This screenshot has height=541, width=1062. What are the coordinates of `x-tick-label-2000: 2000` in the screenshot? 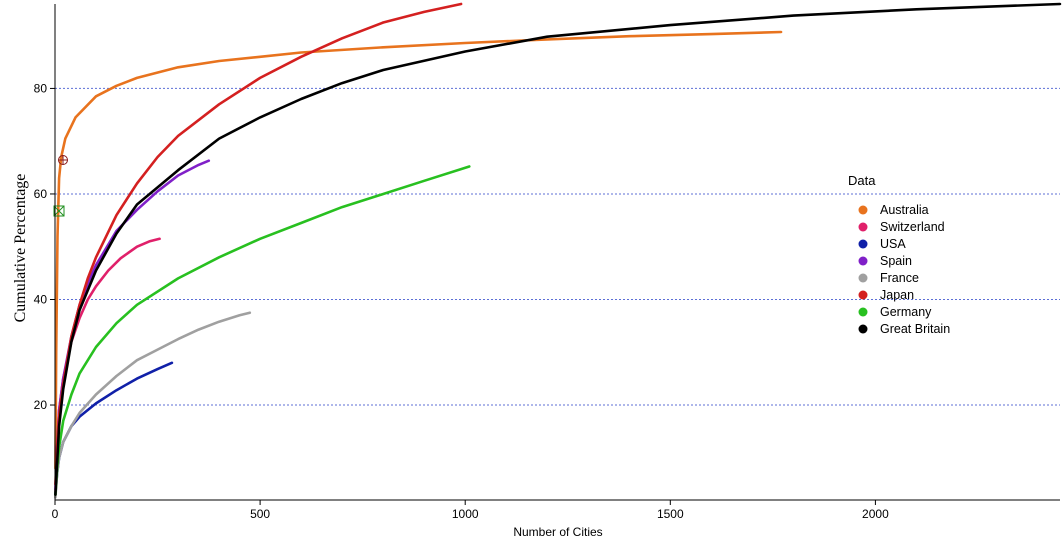 It's located at (875, 514).